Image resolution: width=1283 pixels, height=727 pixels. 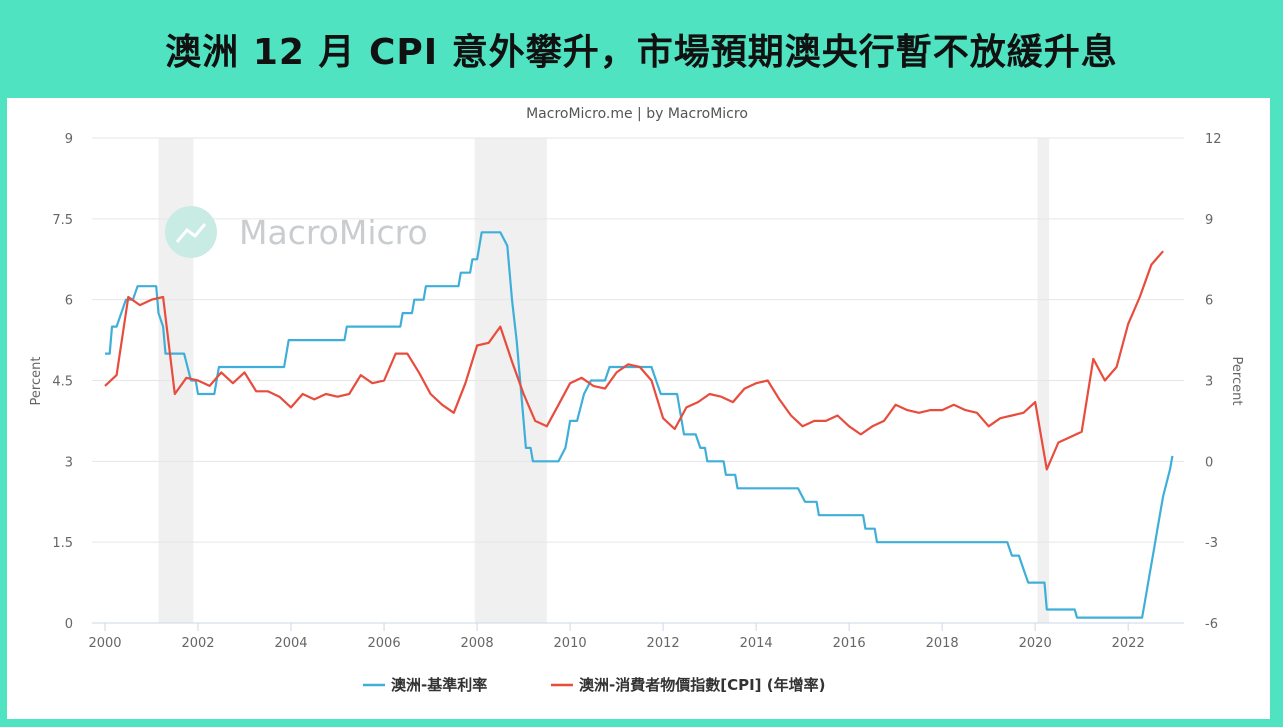 What do you see at coordinates (663, 643) in the screenshot?
I see `x-tick-label: 2012` at bounding box center [663, 643].